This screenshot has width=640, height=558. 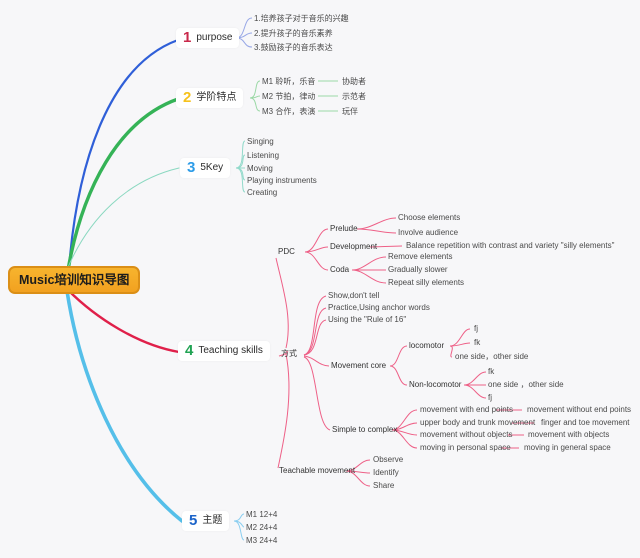 I want to click on leaf-involve-audience: Involve audience, so click(x=428, y=232).